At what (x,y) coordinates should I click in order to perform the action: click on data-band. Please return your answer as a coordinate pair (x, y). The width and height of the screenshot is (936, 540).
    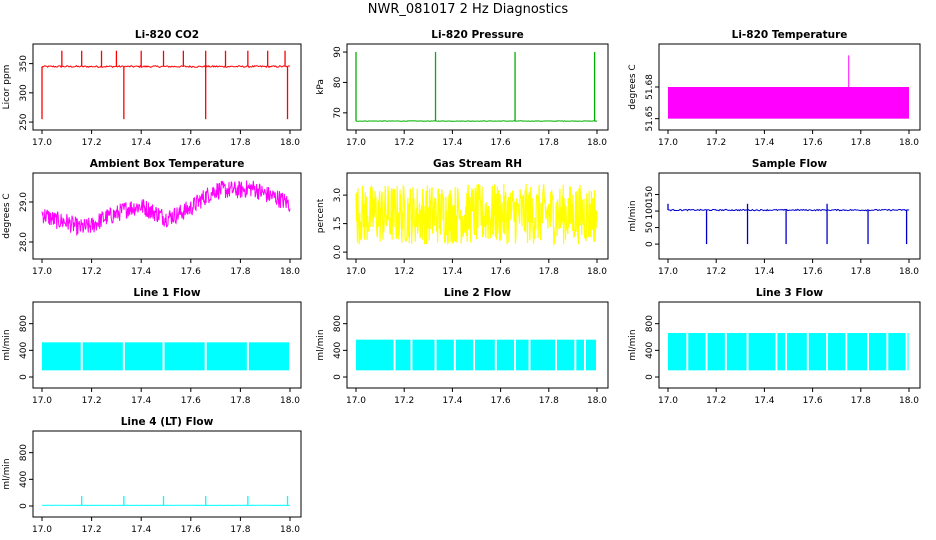
    Looking at the image, I should click on (788, 103).